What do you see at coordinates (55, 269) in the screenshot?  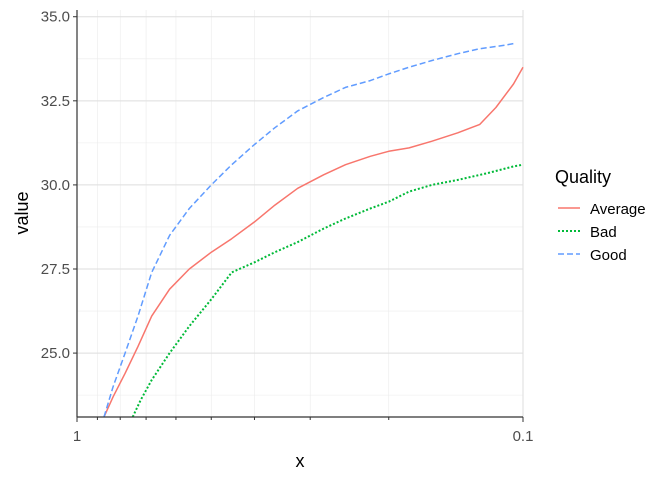 I see `y-tick-label: 27.5` at bounding box center [55, 269].